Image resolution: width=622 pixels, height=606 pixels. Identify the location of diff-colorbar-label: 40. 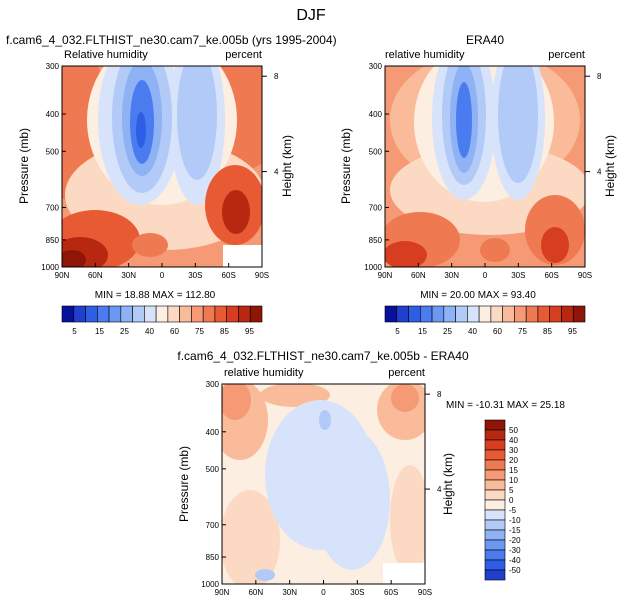
(513, 440).